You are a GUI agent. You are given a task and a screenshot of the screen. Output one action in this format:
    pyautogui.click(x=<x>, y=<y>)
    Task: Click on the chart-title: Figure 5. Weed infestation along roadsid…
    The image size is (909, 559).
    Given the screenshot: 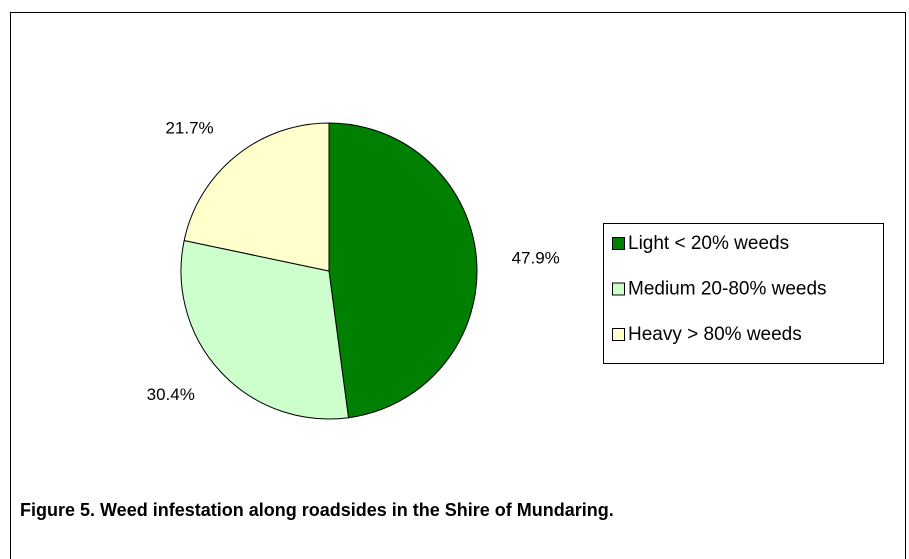 What is the action you would take?
    pyautogui.click(x=317, y=510)
    